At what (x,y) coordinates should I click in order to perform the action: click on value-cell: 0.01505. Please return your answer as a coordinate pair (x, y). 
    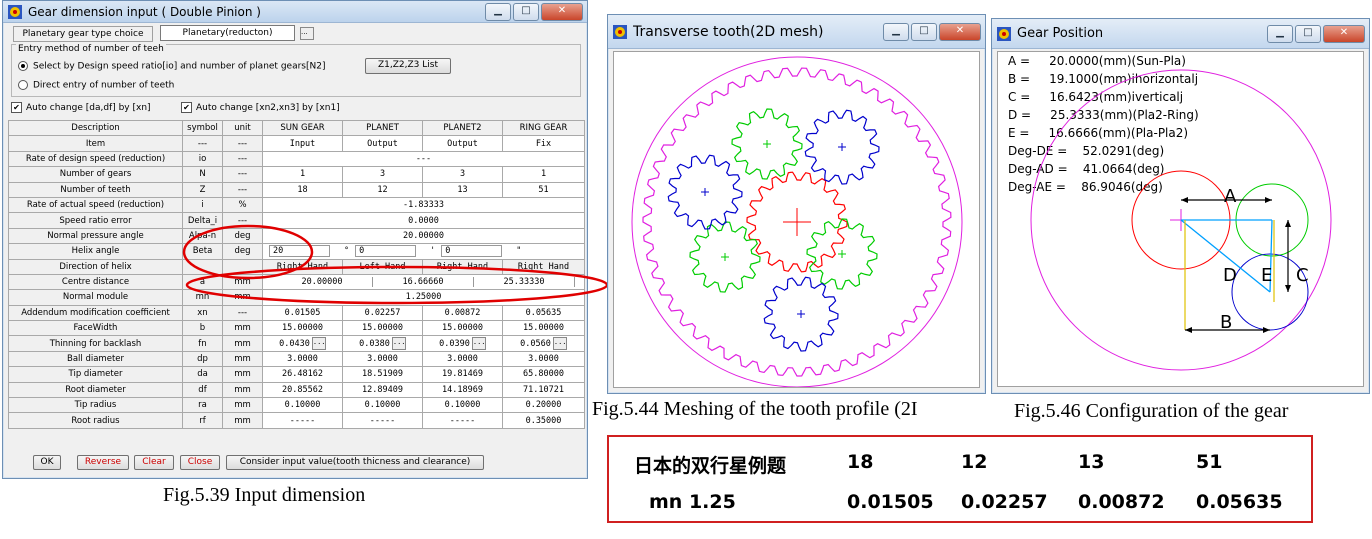
    Looking at the image, I should click on (302, 313).